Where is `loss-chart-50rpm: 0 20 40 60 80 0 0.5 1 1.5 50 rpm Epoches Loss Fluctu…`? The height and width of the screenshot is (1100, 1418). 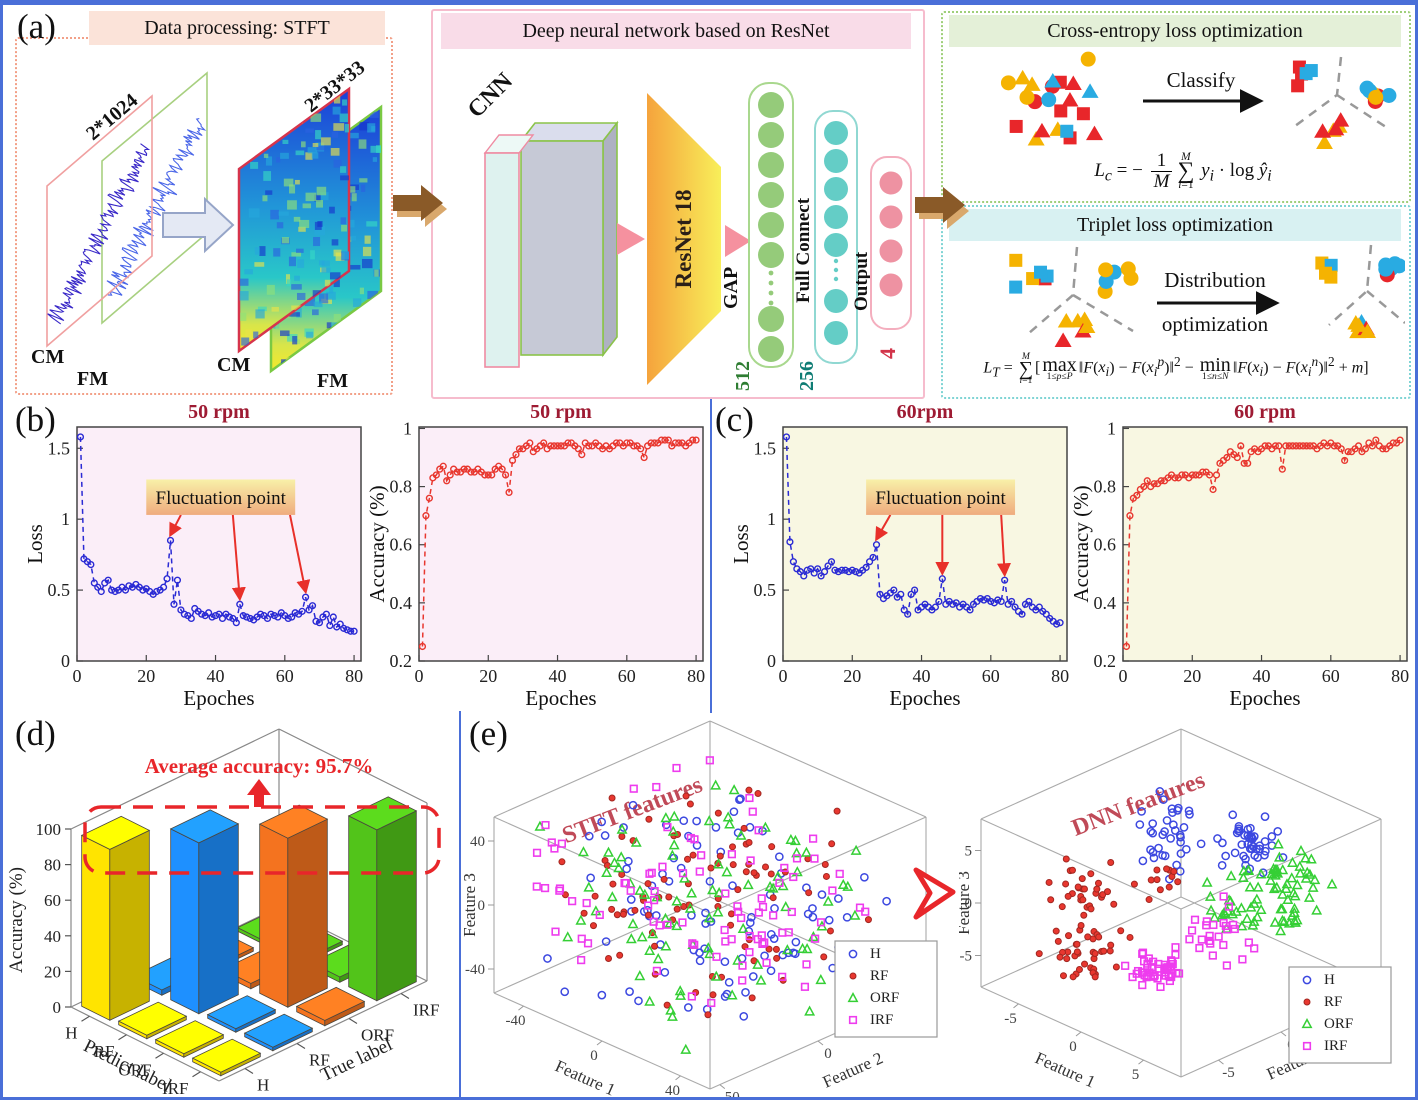 loss-chart-50rpm: 0 20 40 60 80 0 0.5 1 1.5 50 rpm Epoches Loss Fluctu… is located at coordinates (195, 558).